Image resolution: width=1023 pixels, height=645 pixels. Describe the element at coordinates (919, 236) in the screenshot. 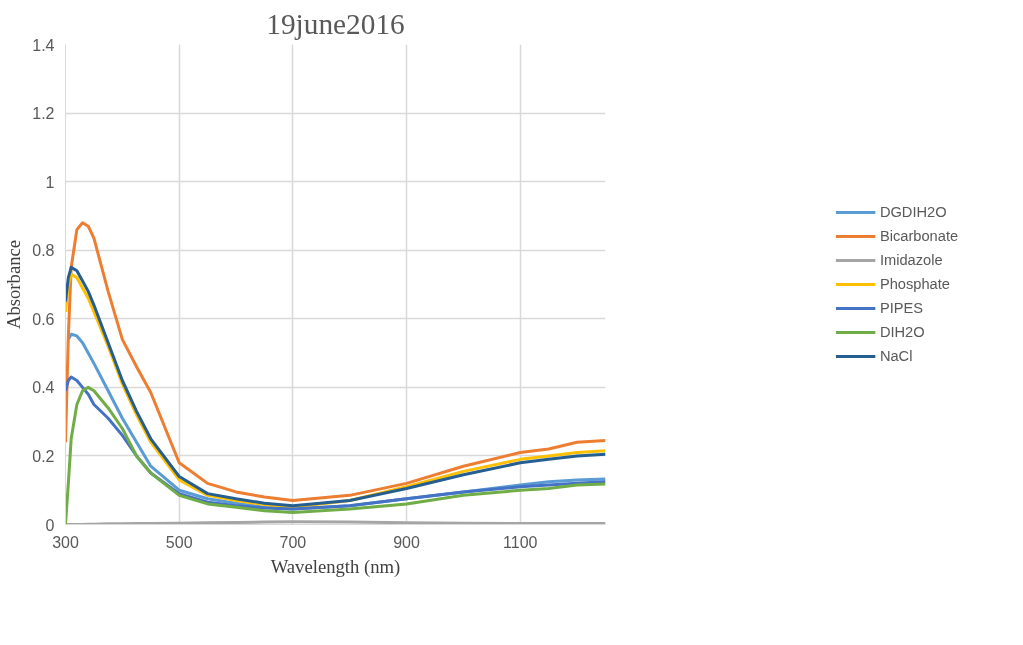

I see `legend-label: Bicarbonate` at that location.